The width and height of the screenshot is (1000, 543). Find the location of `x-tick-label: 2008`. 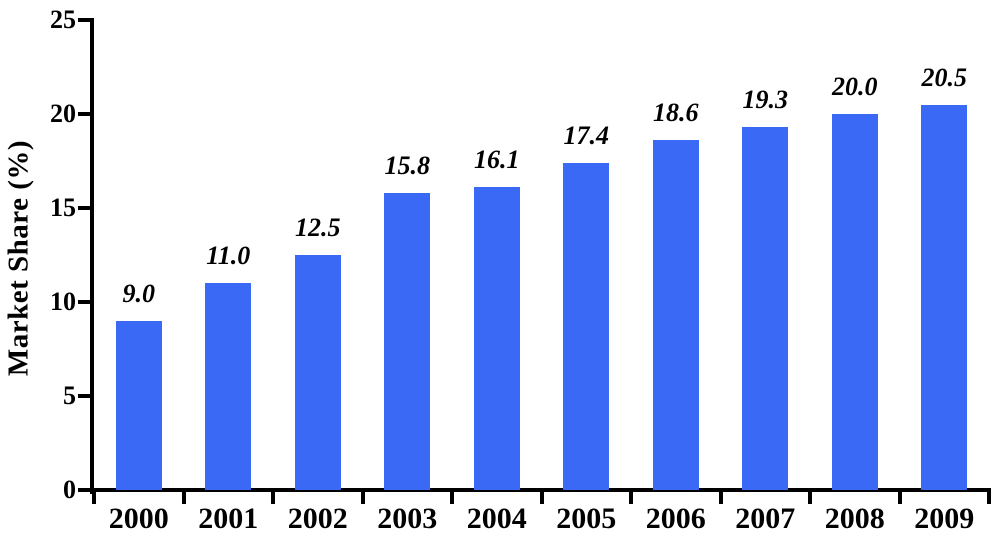

x-tick-label: 2008 is located at coordinates (854, 518).